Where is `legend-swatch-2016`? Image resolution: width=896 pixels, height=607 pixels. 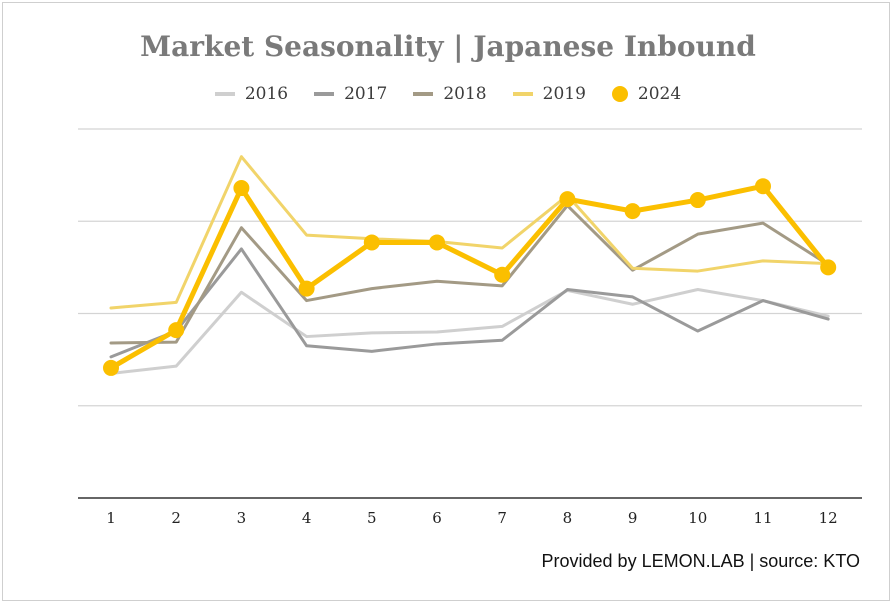 legend-swatch-2016 is located at coordinates (224, 94).